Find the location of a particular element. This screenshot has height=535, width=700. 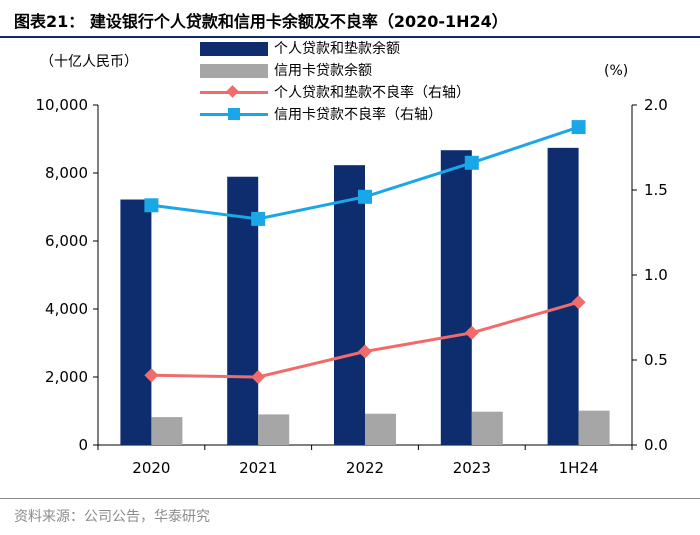

legend-label-personal-npl: 个人贷款和垫款不良率（右轴） is located at coordinates (372, 93).